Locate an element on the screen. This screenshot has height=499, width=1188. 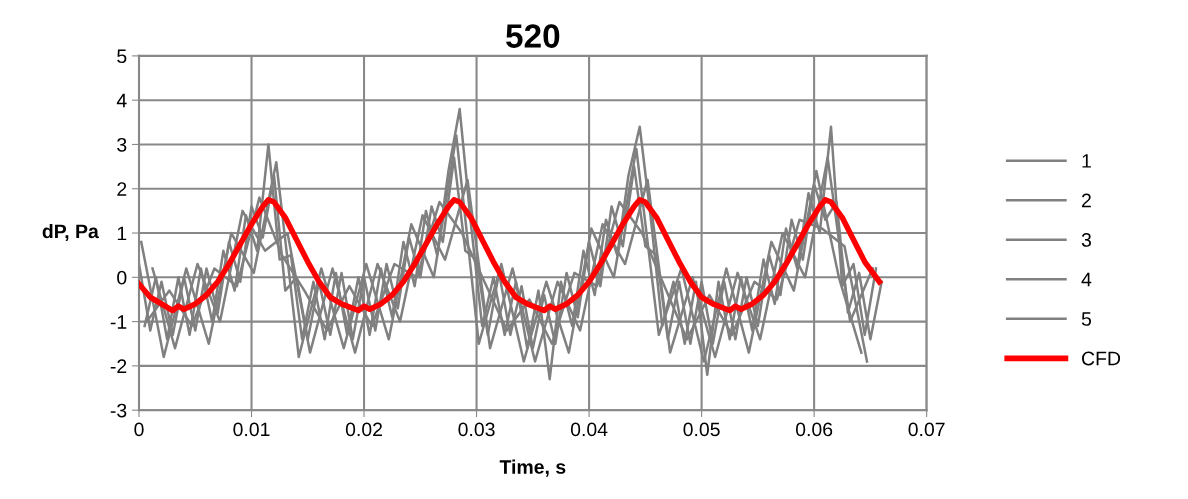
y-tick-label: 1 is located at coordinates (122, 233).